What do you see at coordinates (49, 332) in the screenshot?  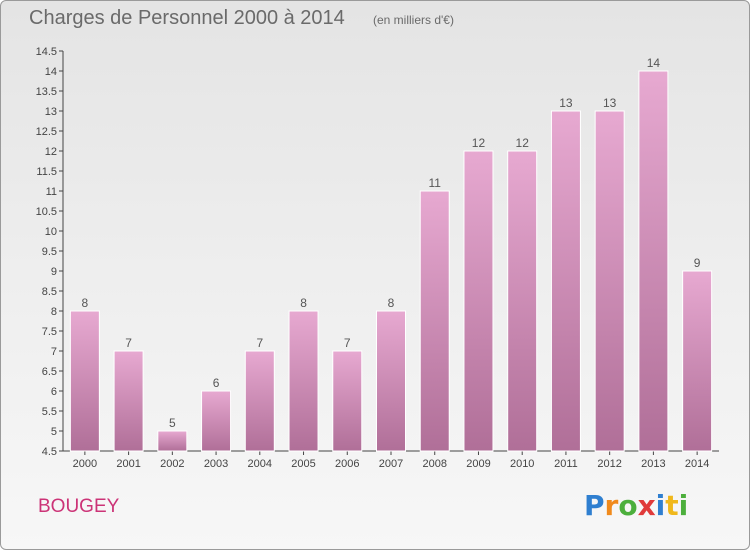 I see `y-tick-label: 7.5` at bounding box center [49, 332].